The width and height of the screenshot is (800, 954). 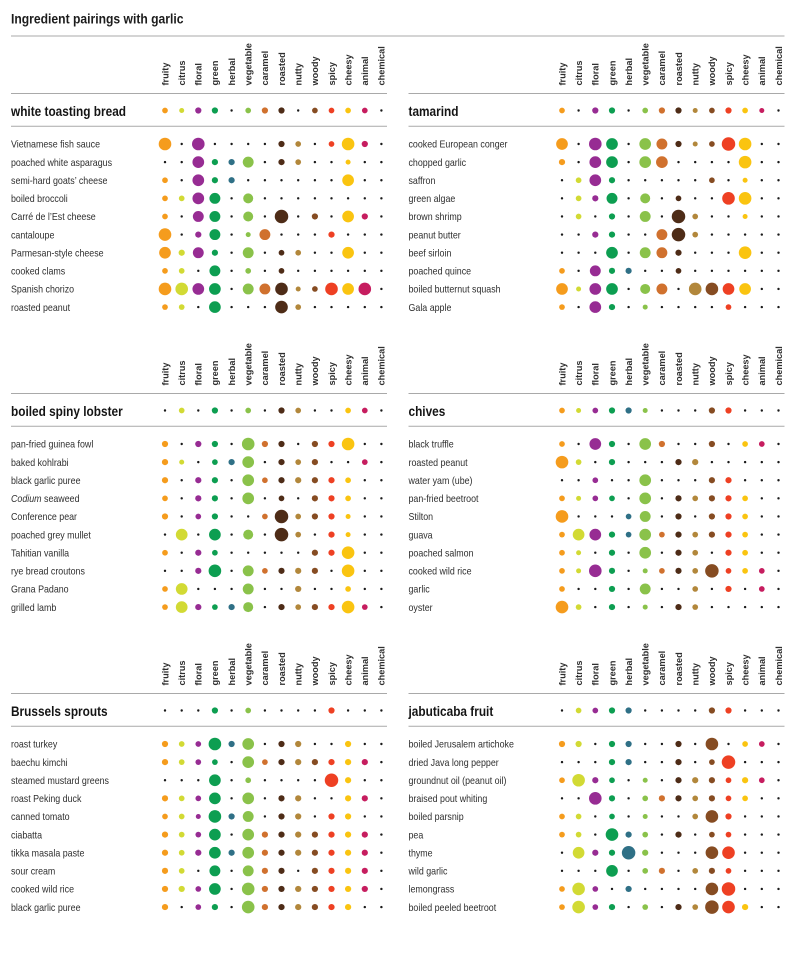 What do you see at coordinates (440, 481) in the screenshot?
I see `svg-text: water yam (ube)` at bounding box center [440, 481].